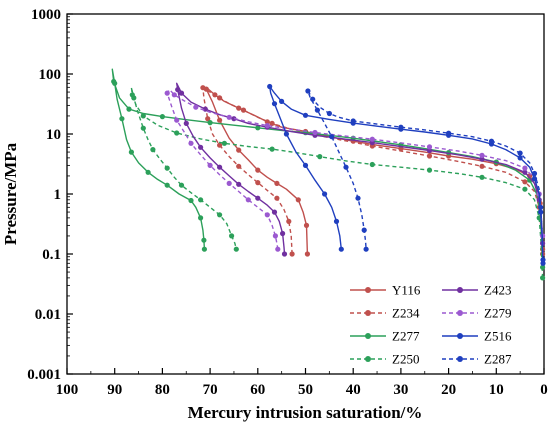 The image size is (550, 428). Describe the element at coordinates (544, 390) in the screenshot. I see `x-tick-label: 0` at that location.